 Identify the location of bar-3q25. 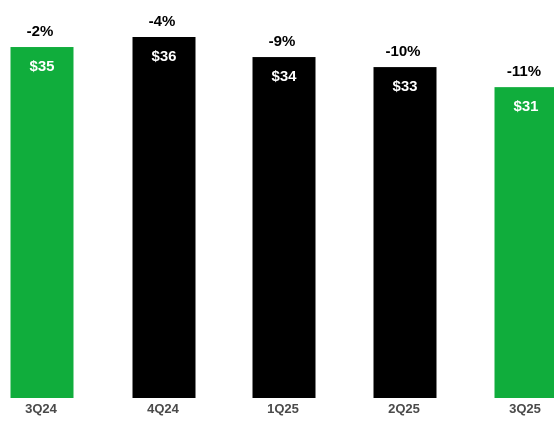
(524, 242).